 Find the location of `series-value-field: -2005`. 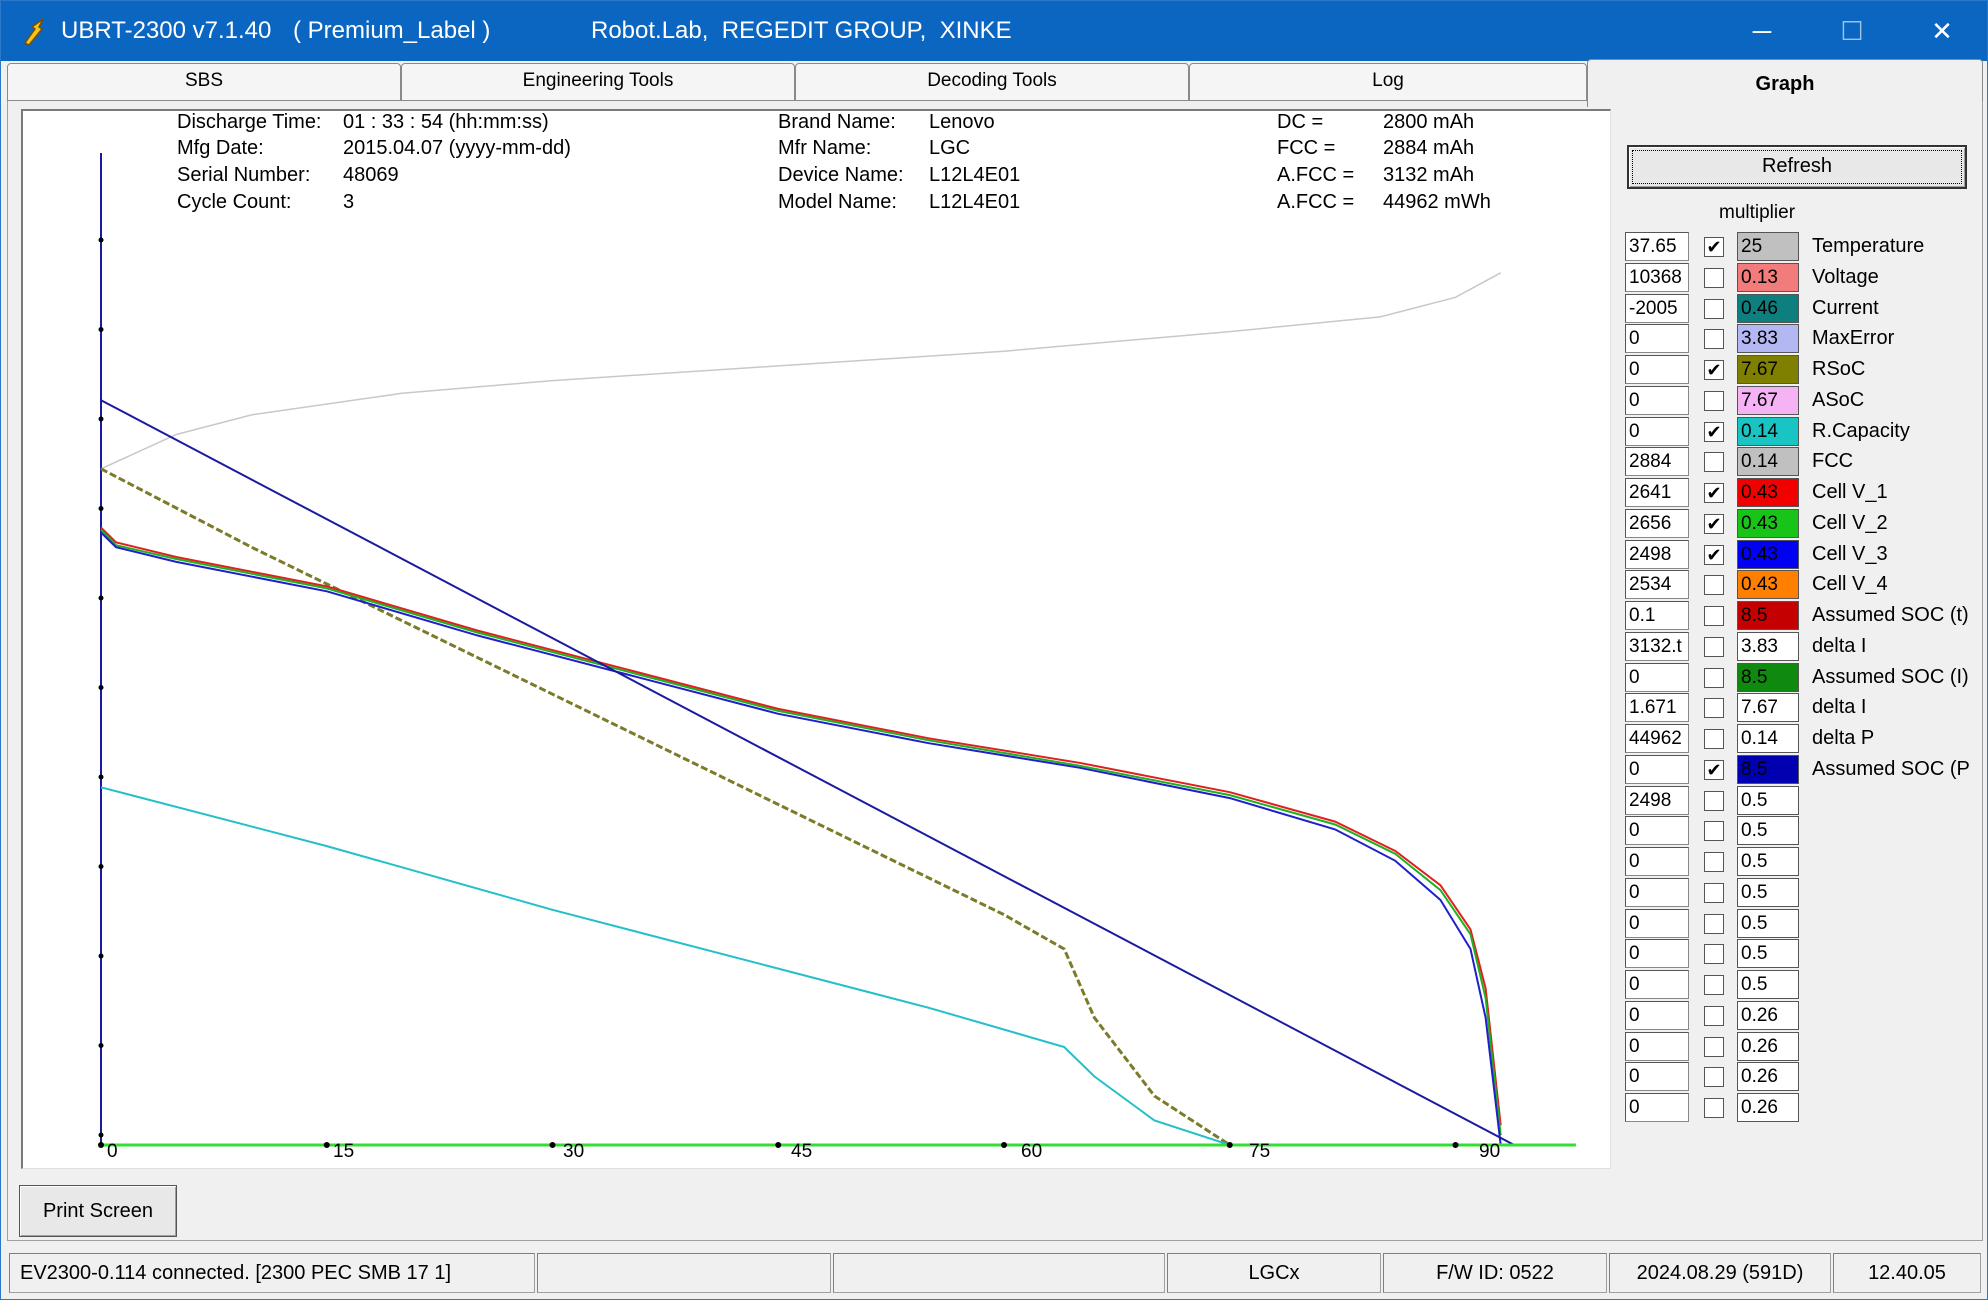

series-value-field: -2005 is located at coordinates (1657, 308).